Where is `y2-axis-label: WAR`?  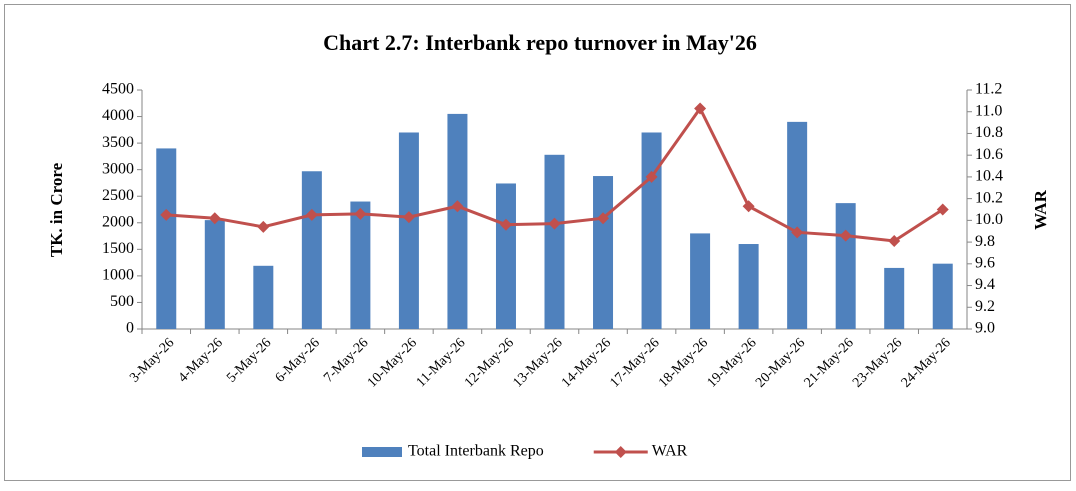 y2-axis-label: WAR is located at coordinates (1040, 209).